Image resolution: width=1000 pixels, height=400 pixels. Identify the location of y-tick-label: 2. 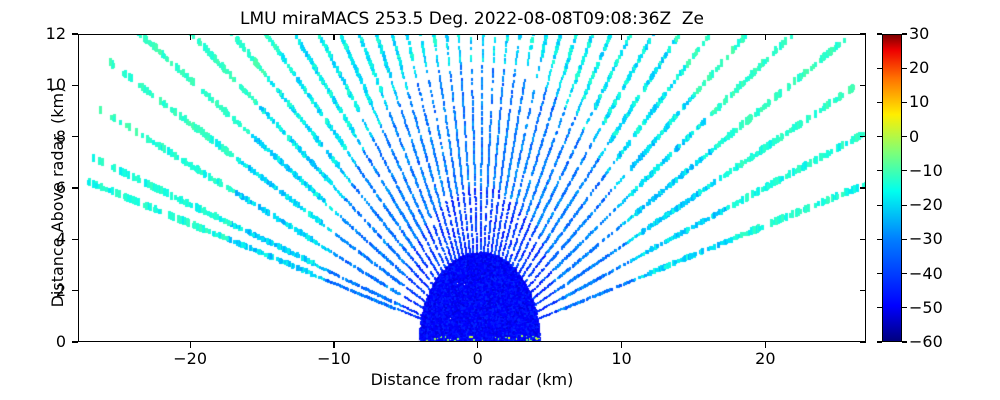
(60, 290).